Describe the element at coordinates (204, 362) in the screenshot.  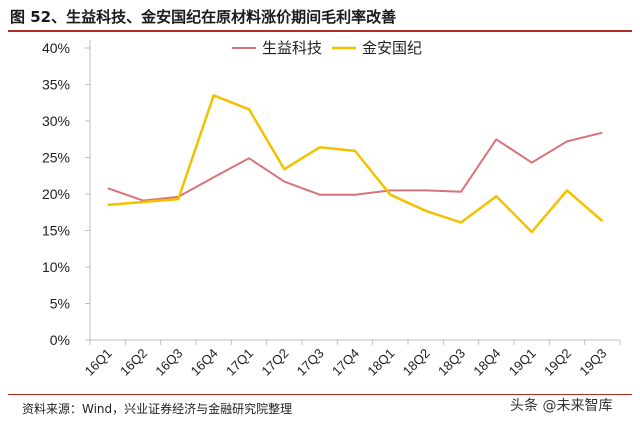
I see `x-tick-label: 16Q4` at that location.